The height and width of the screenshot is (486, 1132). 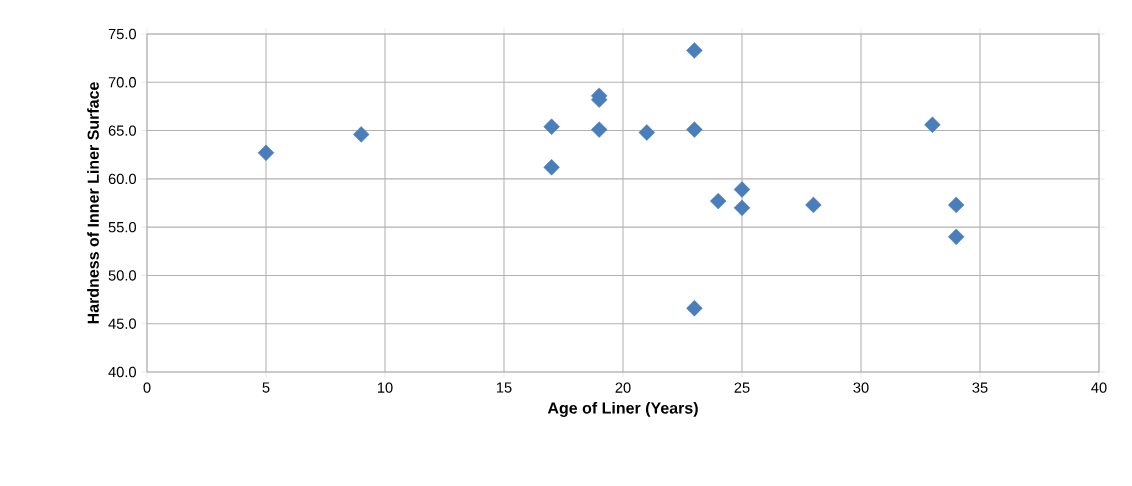 I want to click on x-tick-label: 0, so click(x=147, y=387).